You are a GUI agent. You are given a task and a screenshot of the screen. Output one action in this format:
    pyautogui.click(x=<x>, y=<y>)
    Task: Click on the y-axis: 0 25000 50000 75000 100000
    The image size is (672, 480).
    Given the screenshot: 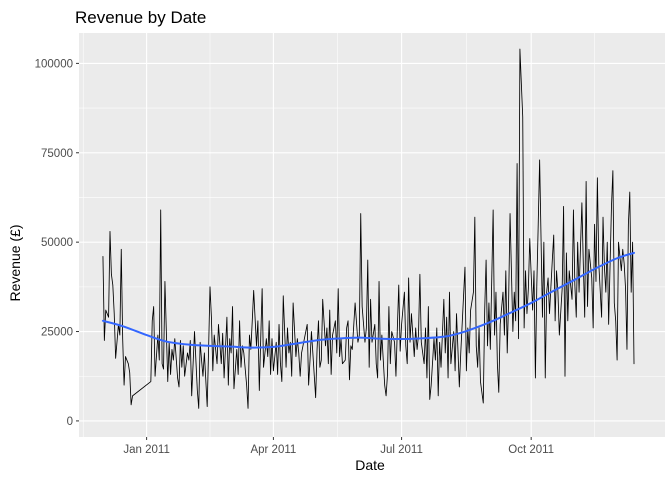 What is the action you would take?
    pyautogui.click(x=57, y=243)
    